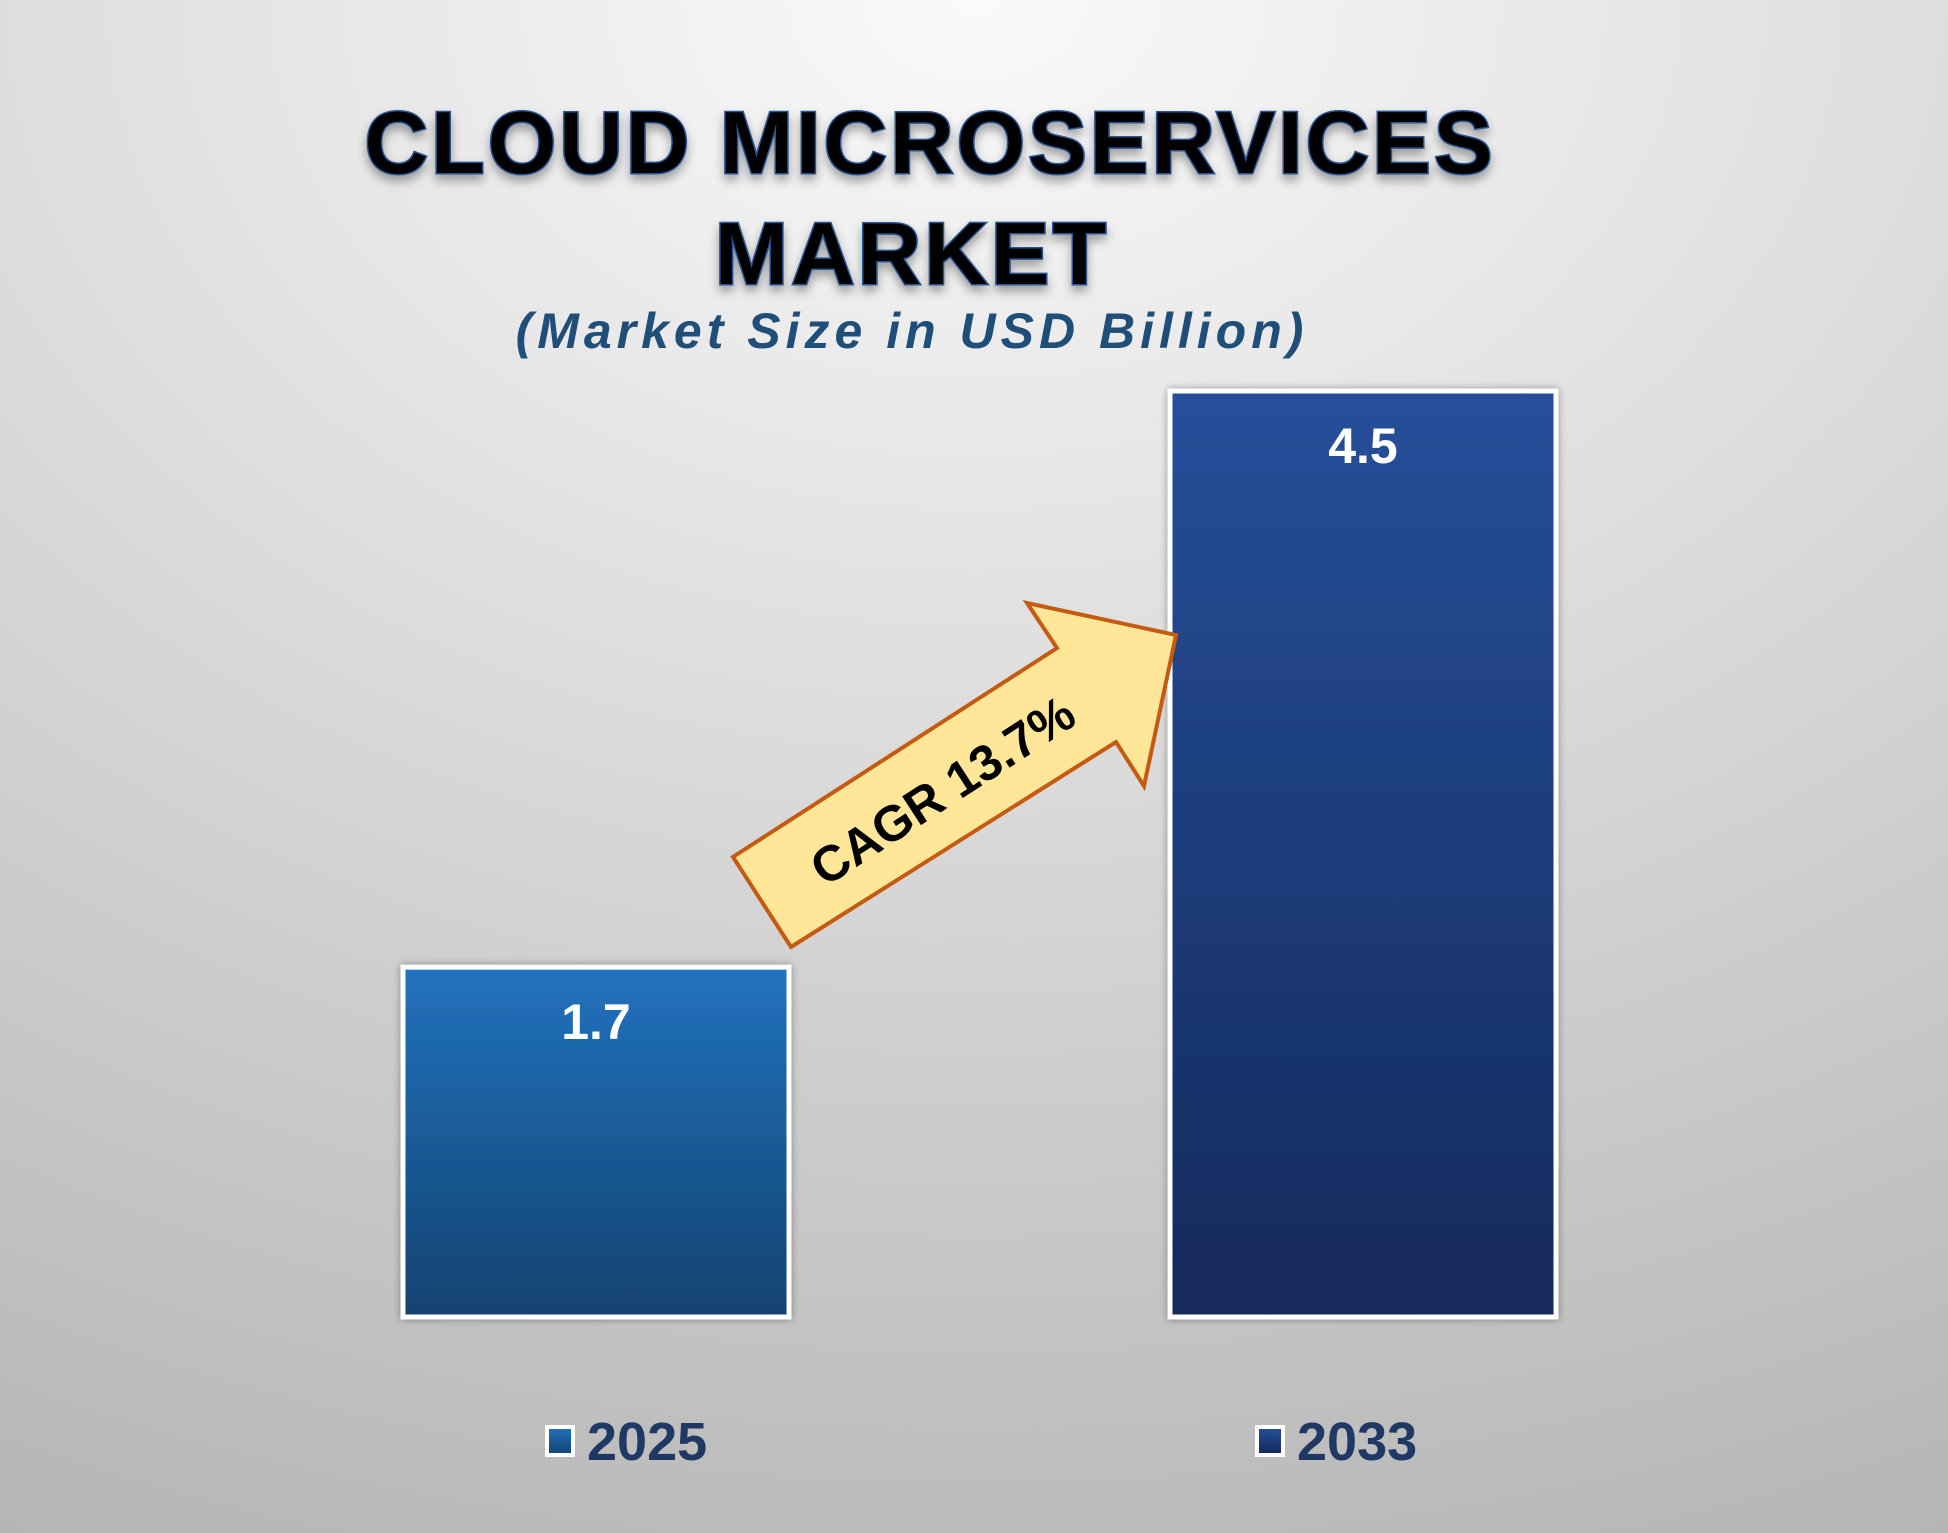 The height and width of the screenshot is (1533, 1948). I want to click on legend-swatch-2025, so click(560, 1441).